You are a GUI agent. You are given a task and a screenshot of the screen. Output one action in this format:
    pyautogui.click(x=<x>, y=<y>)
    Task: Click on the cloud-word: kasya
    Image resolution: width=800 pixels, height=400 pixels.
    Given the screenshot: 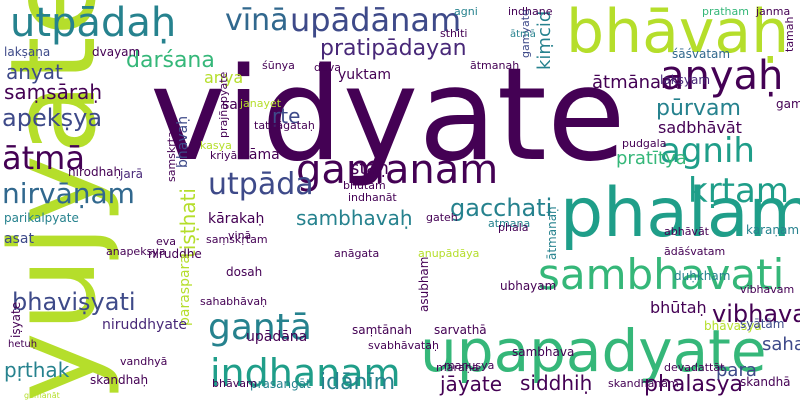 What is the action you would take?
    pyautogui.click(x=216, y=145)
    